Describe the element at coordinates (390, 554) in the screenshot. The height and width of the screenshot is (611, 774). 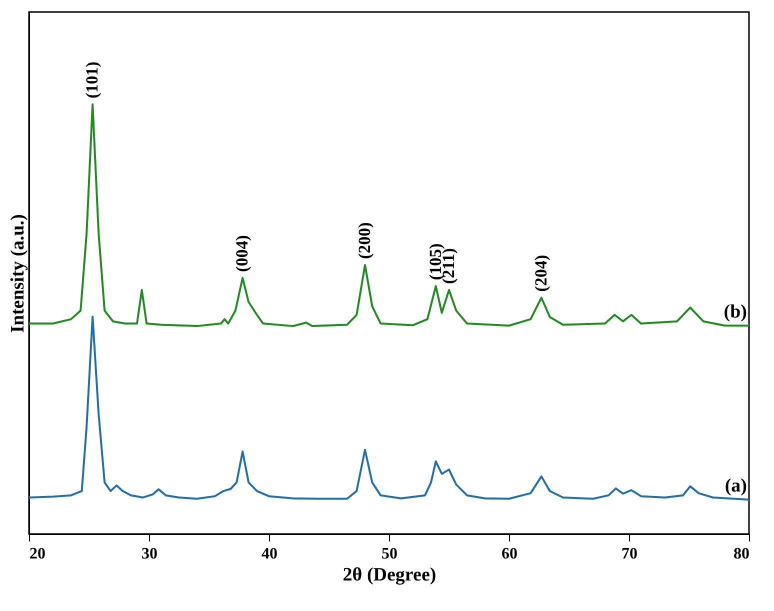
I see `x-tick-label: 50` at that location.